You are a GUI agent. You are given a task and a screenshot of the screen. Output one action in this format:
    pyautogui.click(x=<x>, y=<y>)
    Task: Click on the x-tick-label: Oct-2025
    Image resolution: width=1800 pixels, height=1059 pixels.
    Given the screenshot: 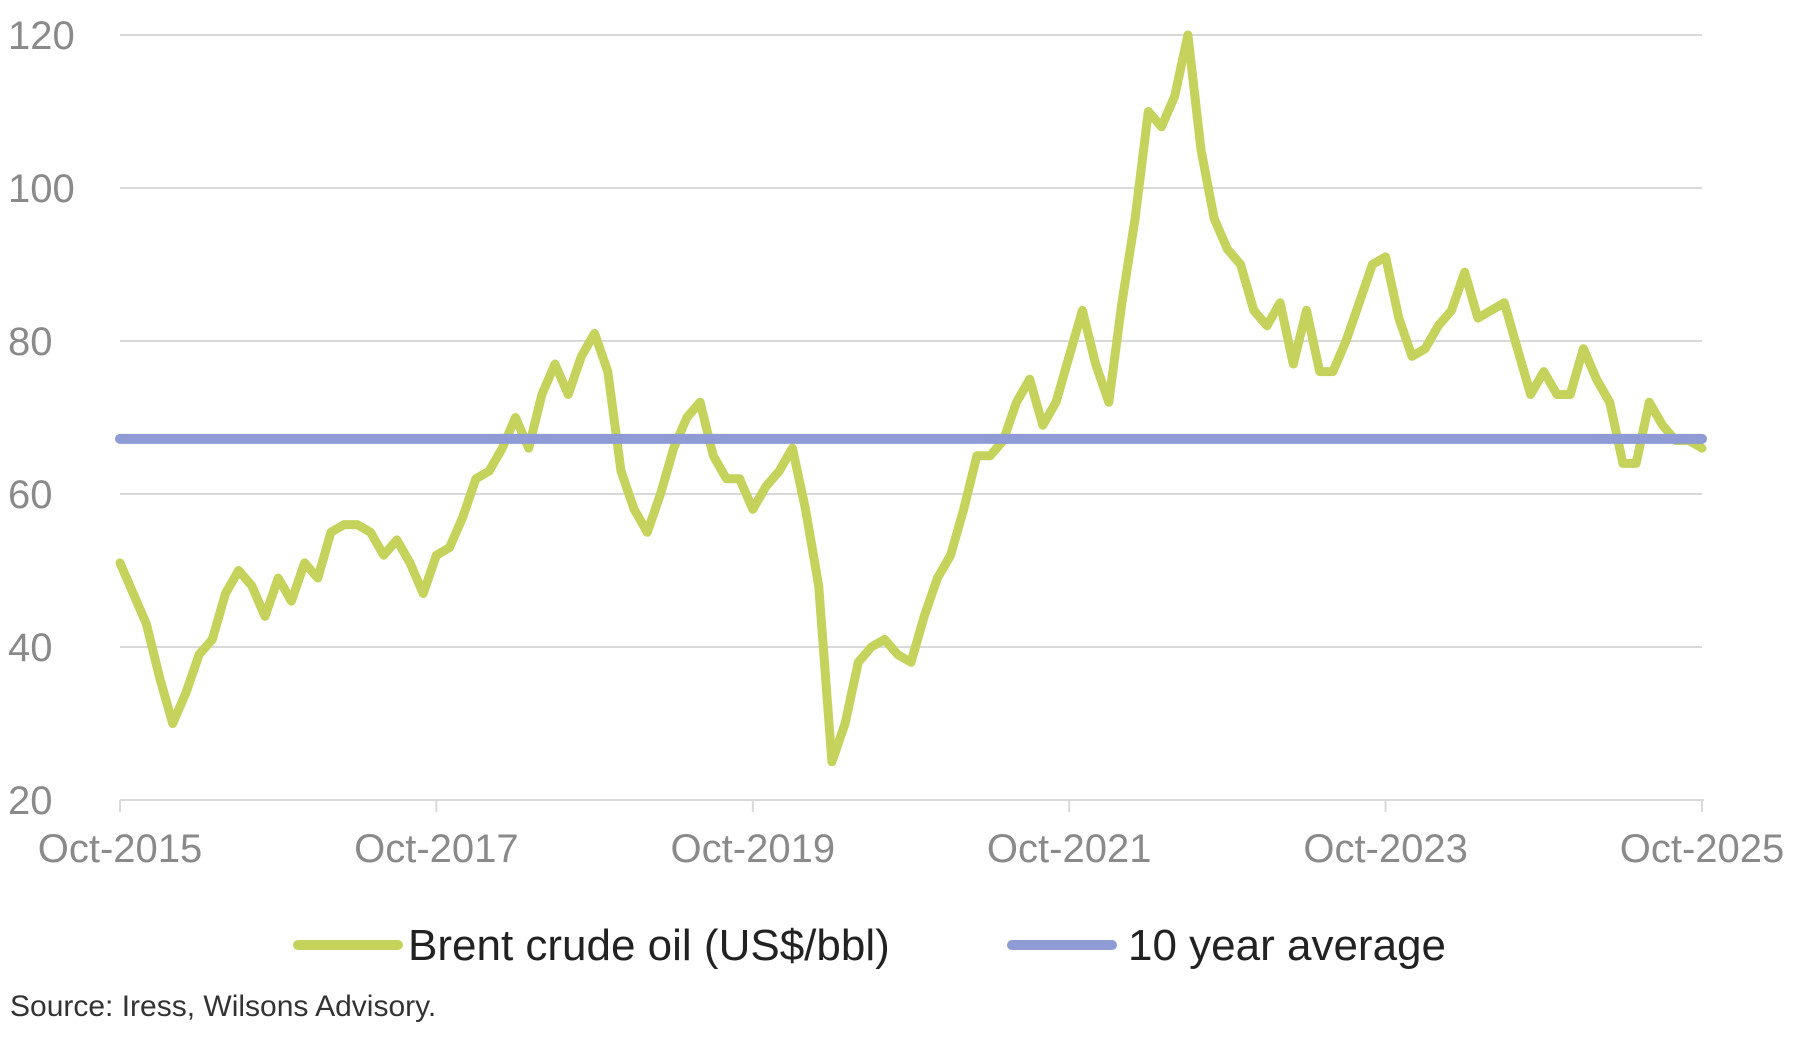 What is the action you would take?
    pyautogui.click(x=1702, y=849)
    